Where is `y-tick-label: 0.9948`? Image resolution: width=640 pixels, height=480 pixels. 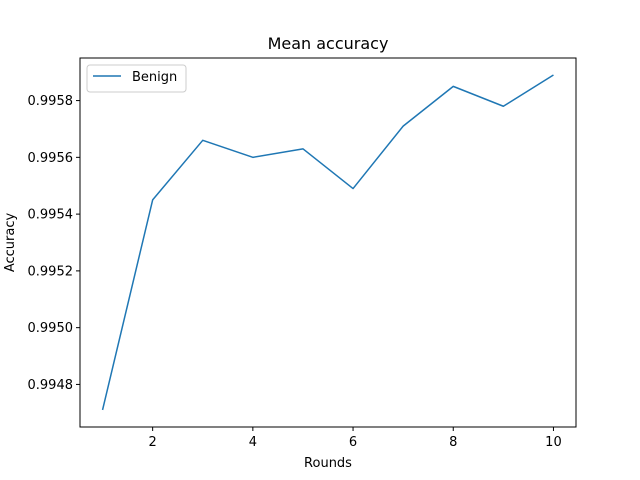
y-tick-label: 0.9948 is located at coordinates (51, 385).